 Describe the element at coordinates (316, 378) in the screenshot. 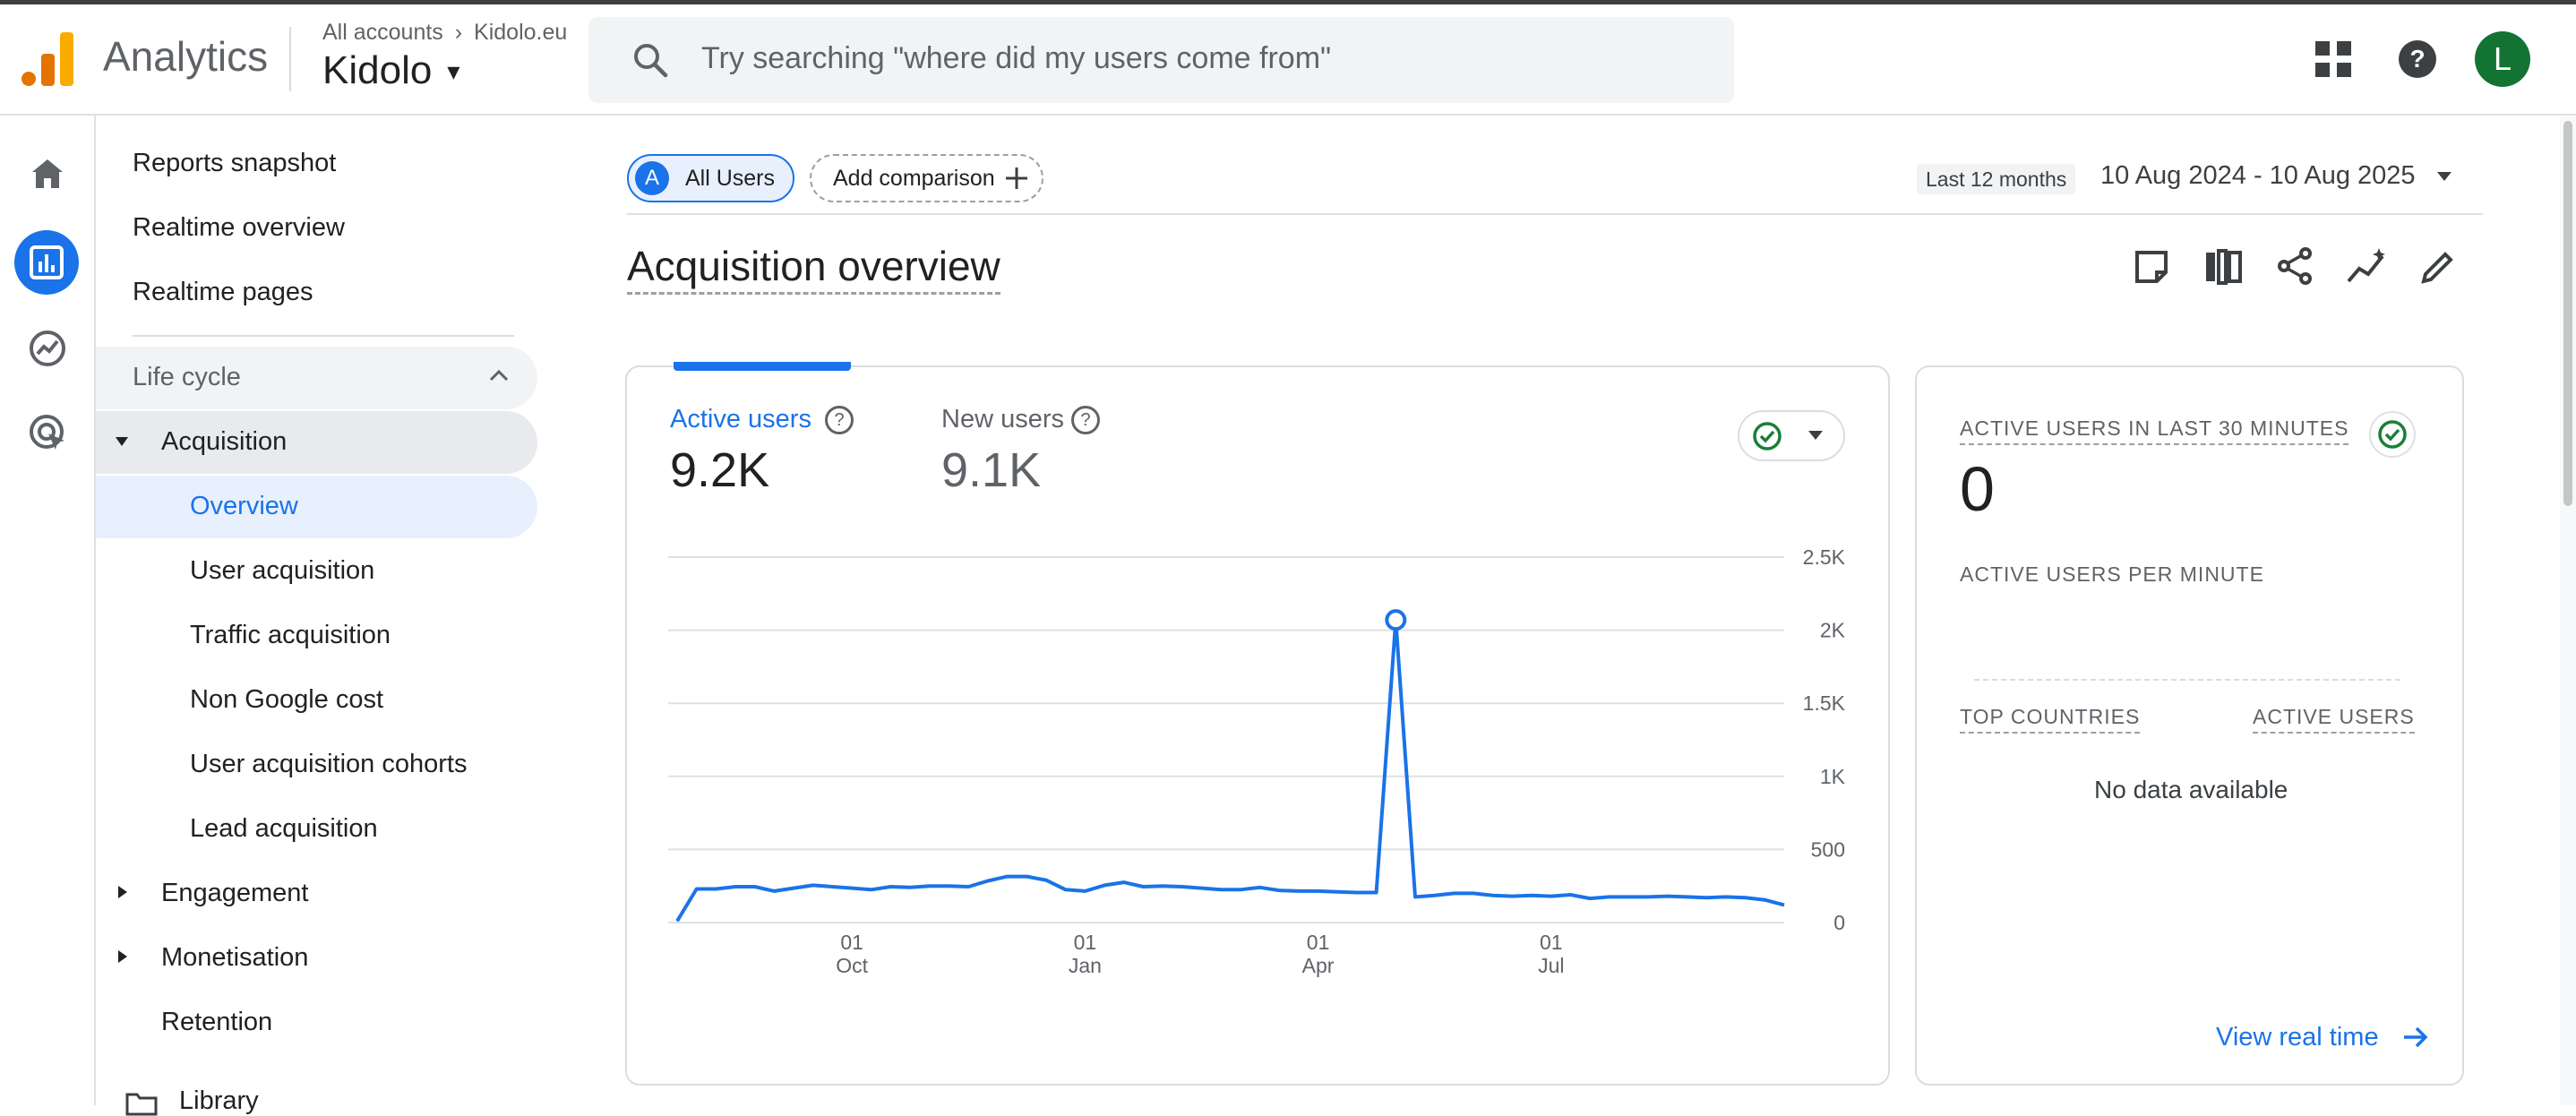

I see `nav-lifecycle-row` at that location.